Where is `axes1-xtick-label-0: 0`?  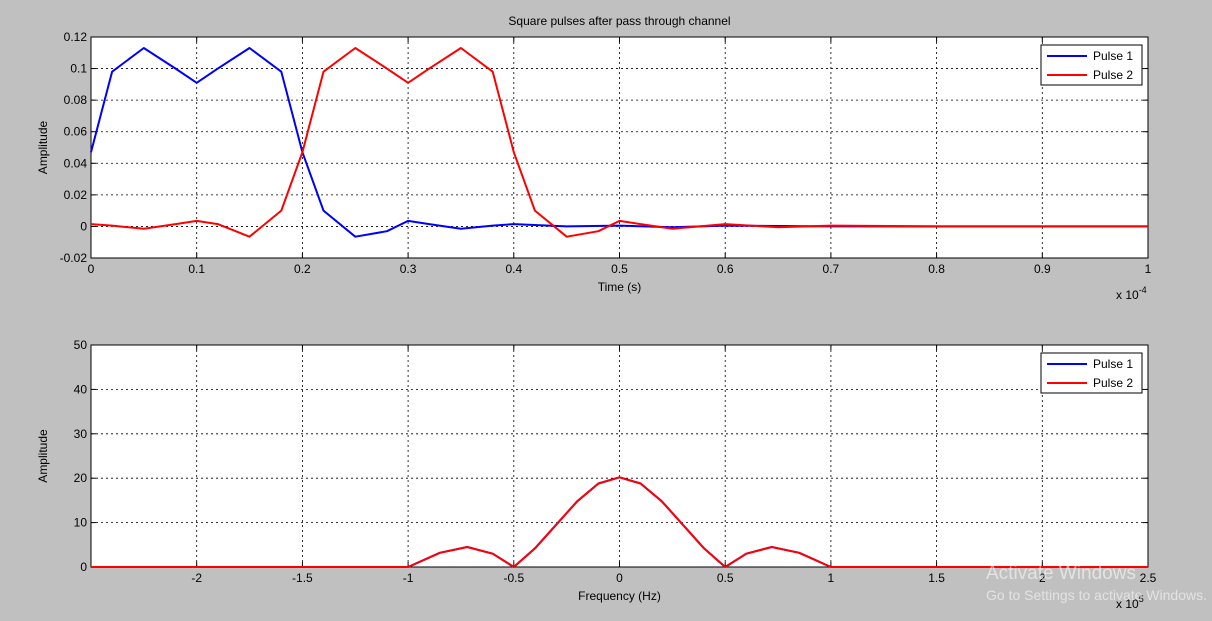 axes1-xtick-label-0: 0 is located at coordinates (91, 269).